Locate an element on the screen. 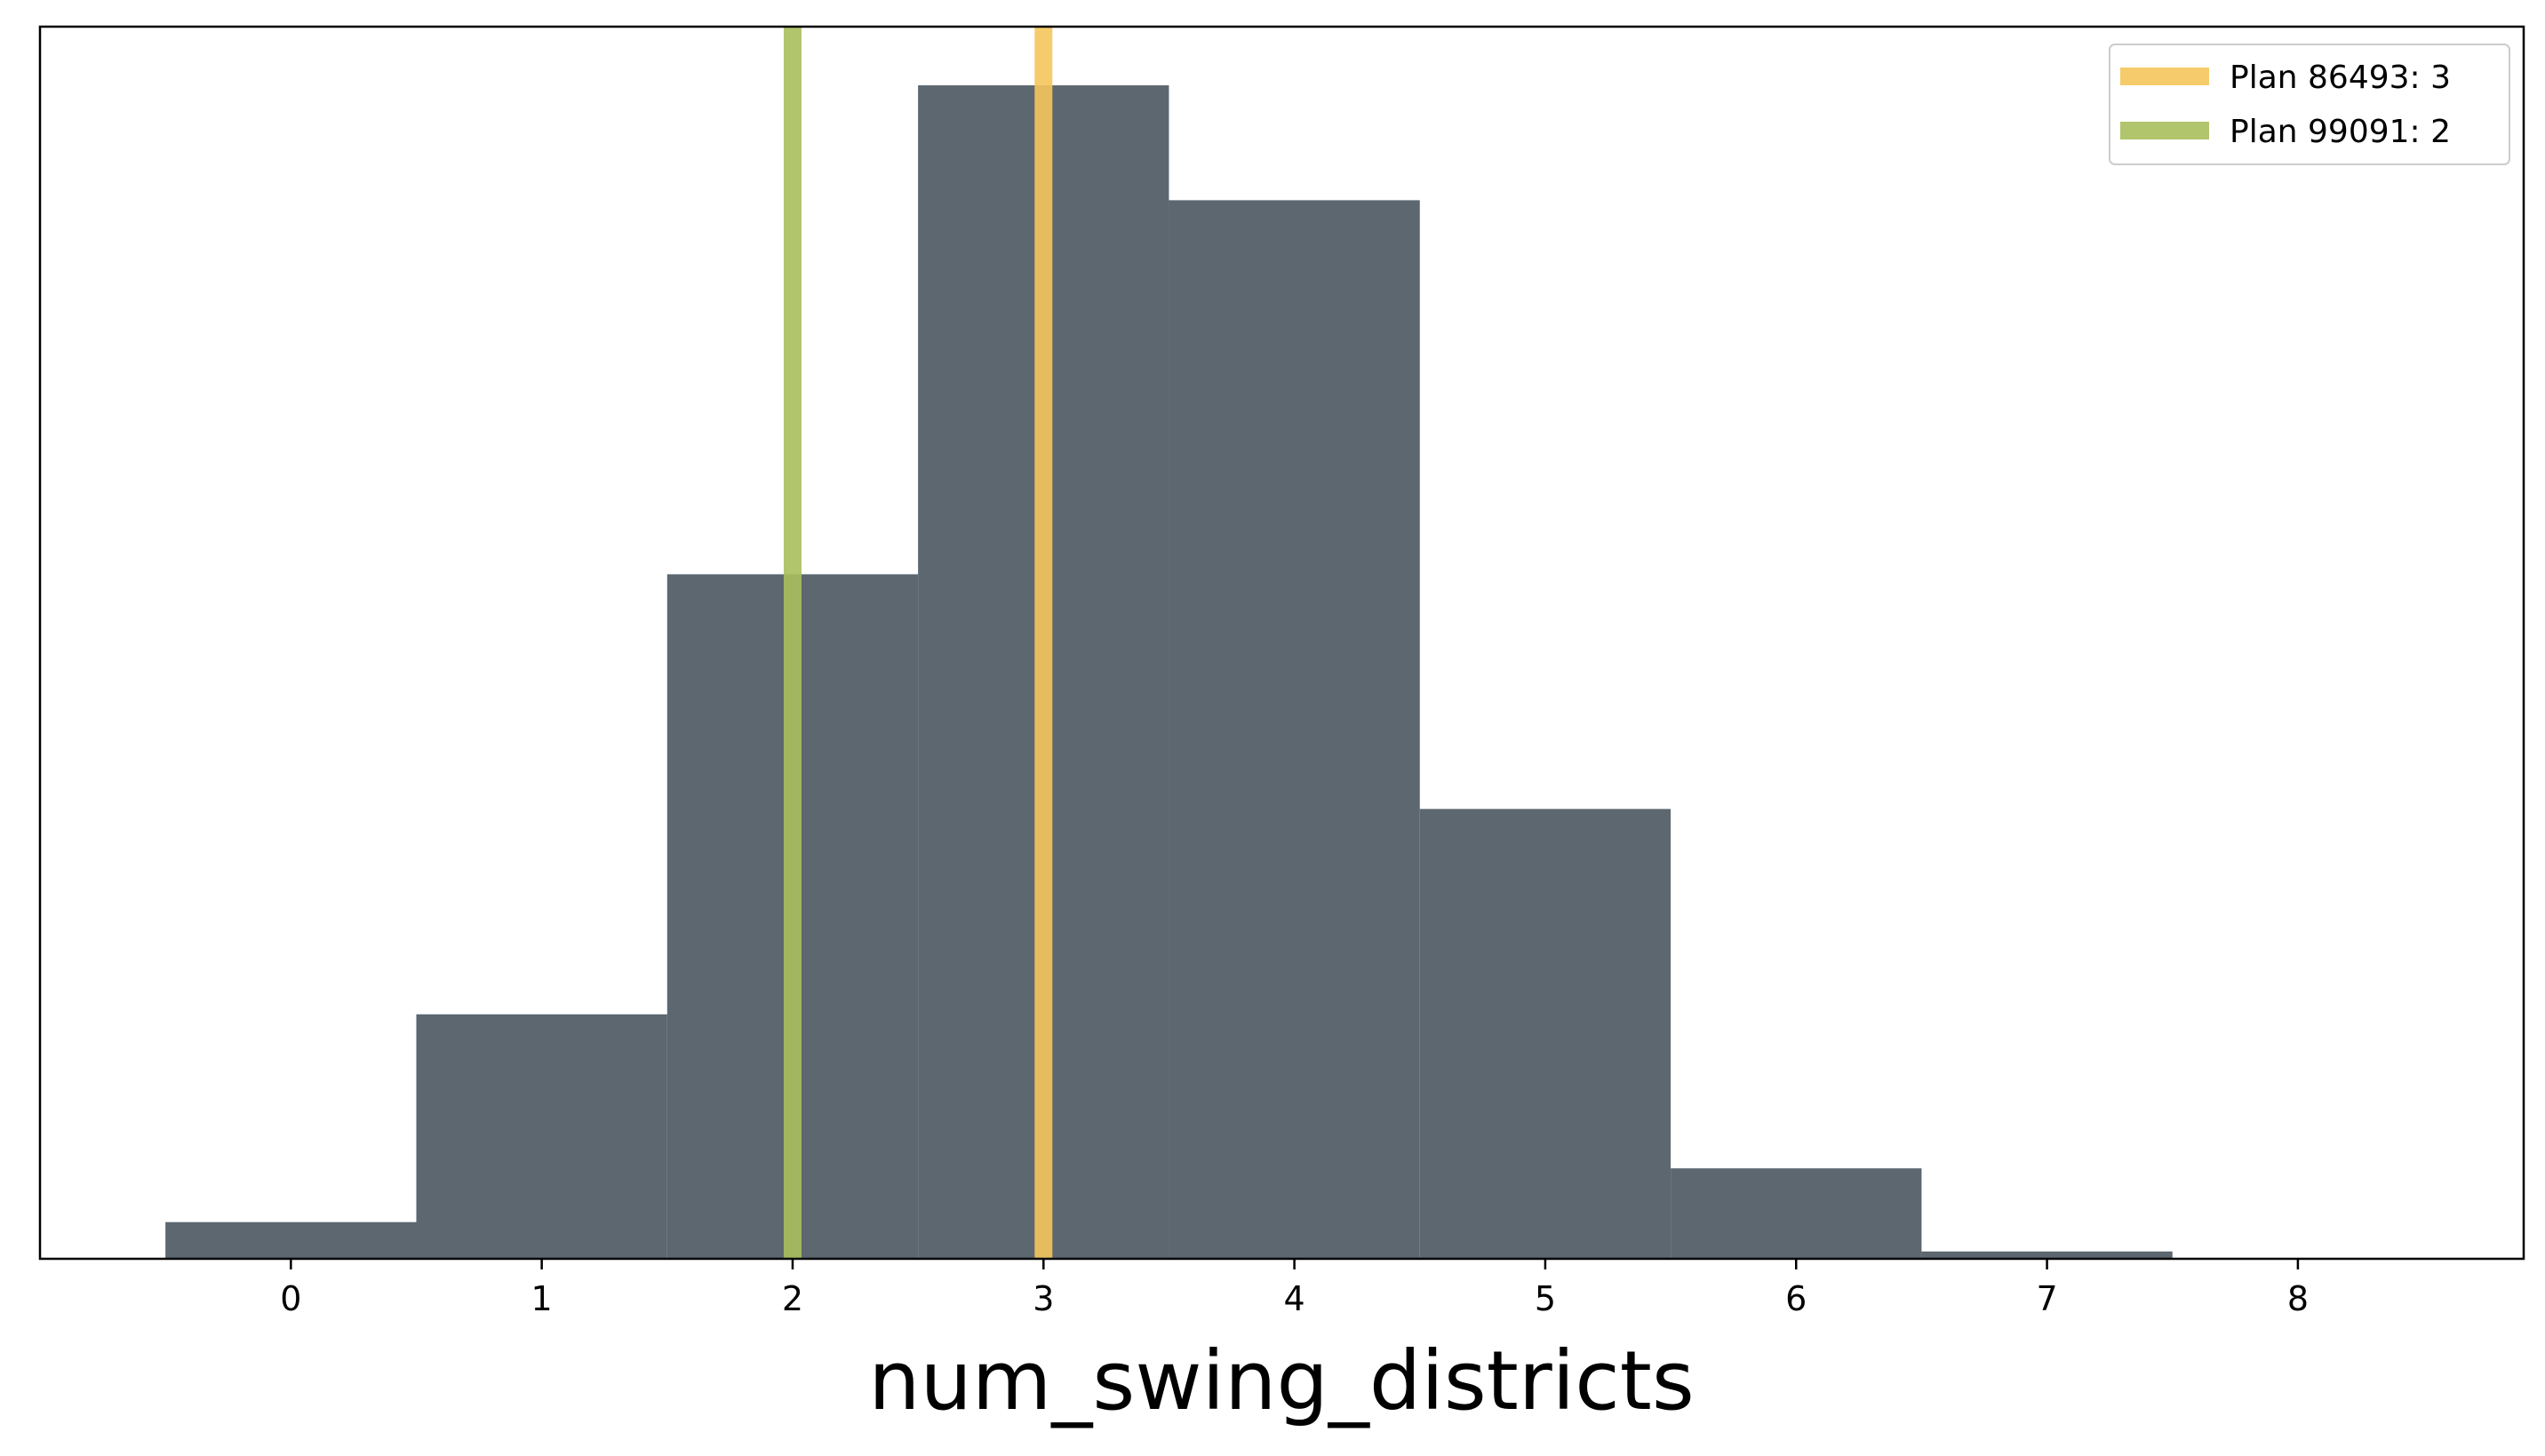 Image resolution: width=2545 pixels, height=1456 pixels. x-tick-label-1: 1 is located at coordinates (542, 1298).